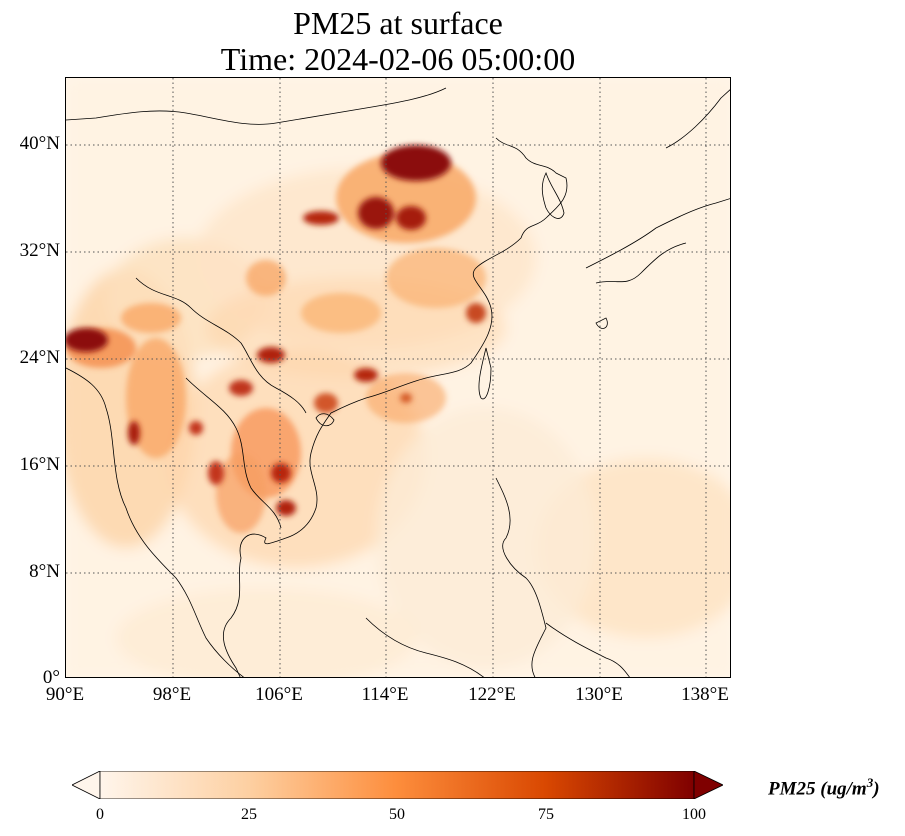  I want to click on x-tick-label: 138°E, so click(705, 694).